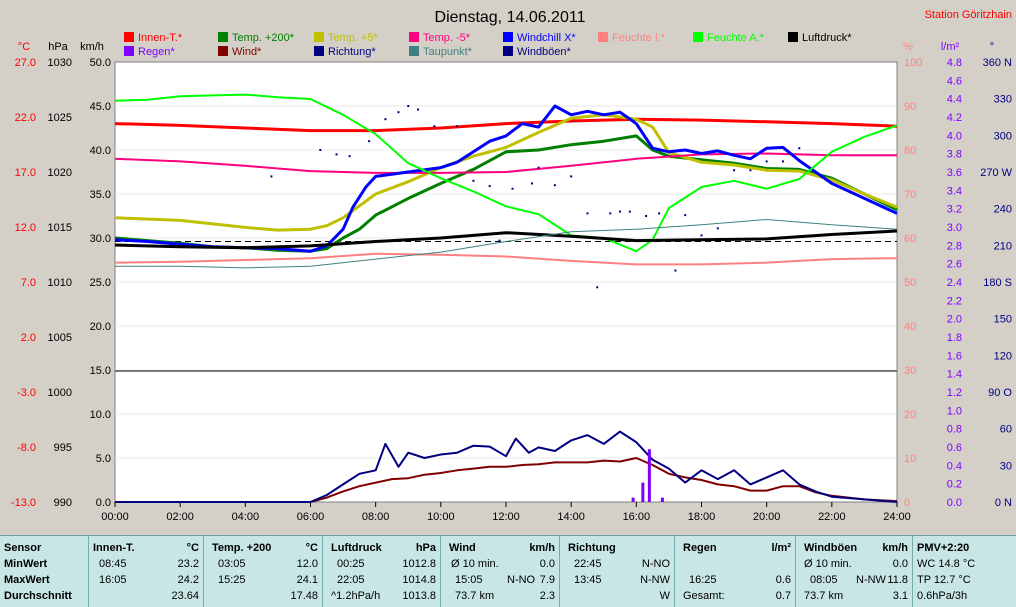 Image resolution: width=1016 pixels, height=607 pixels. What do you see at coordinates (1006, 430) in the screenshot?
I see `dir-tick-label: 60` at bounding box center [1006, 430].